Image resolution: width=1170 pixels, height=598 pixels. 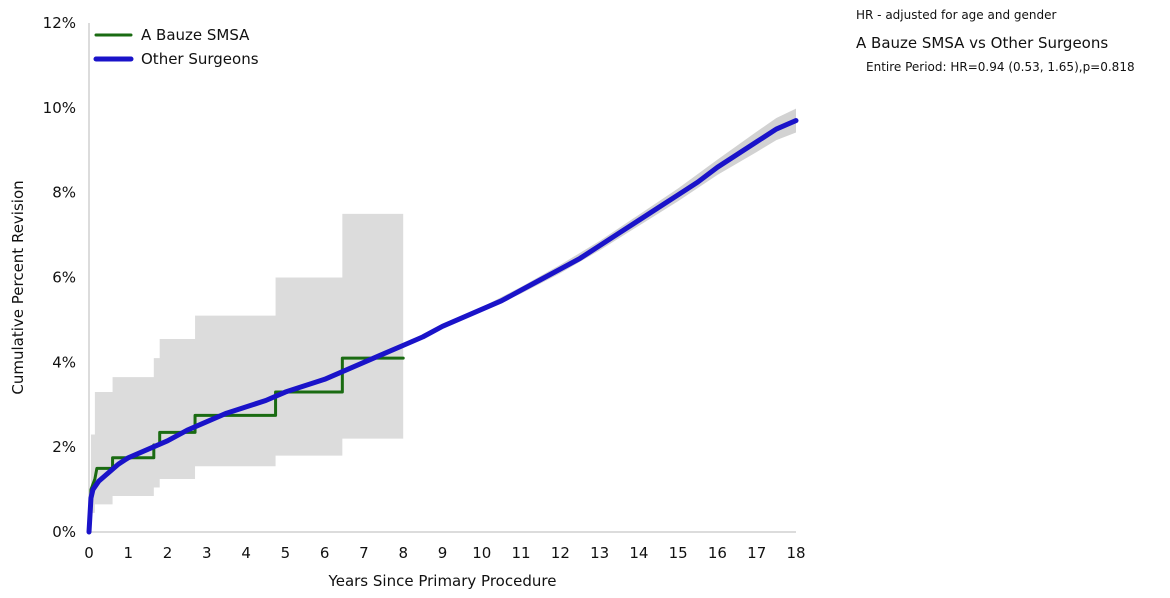 I want to click on x-tick-label: 14, so click(x=638, y=553).